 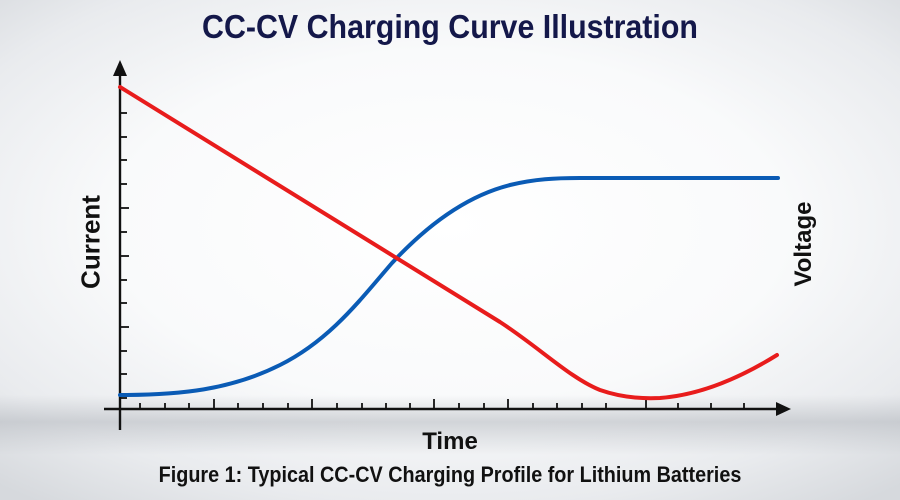 What do you see at coordinates (450, 26) in the screenshot?
I see `chart-title: CC-CV Charging Curve Illustration` at bounding box center [450, 26].